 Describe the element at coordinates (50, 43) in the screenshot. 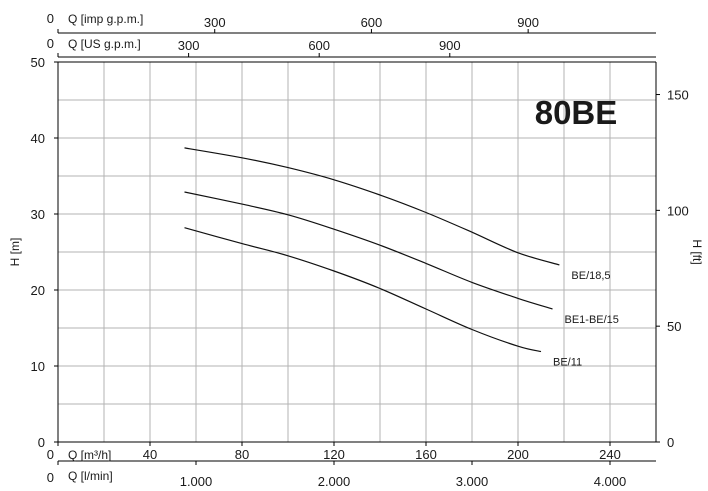

I see `us-gpm-tick-label: 0` at that location.